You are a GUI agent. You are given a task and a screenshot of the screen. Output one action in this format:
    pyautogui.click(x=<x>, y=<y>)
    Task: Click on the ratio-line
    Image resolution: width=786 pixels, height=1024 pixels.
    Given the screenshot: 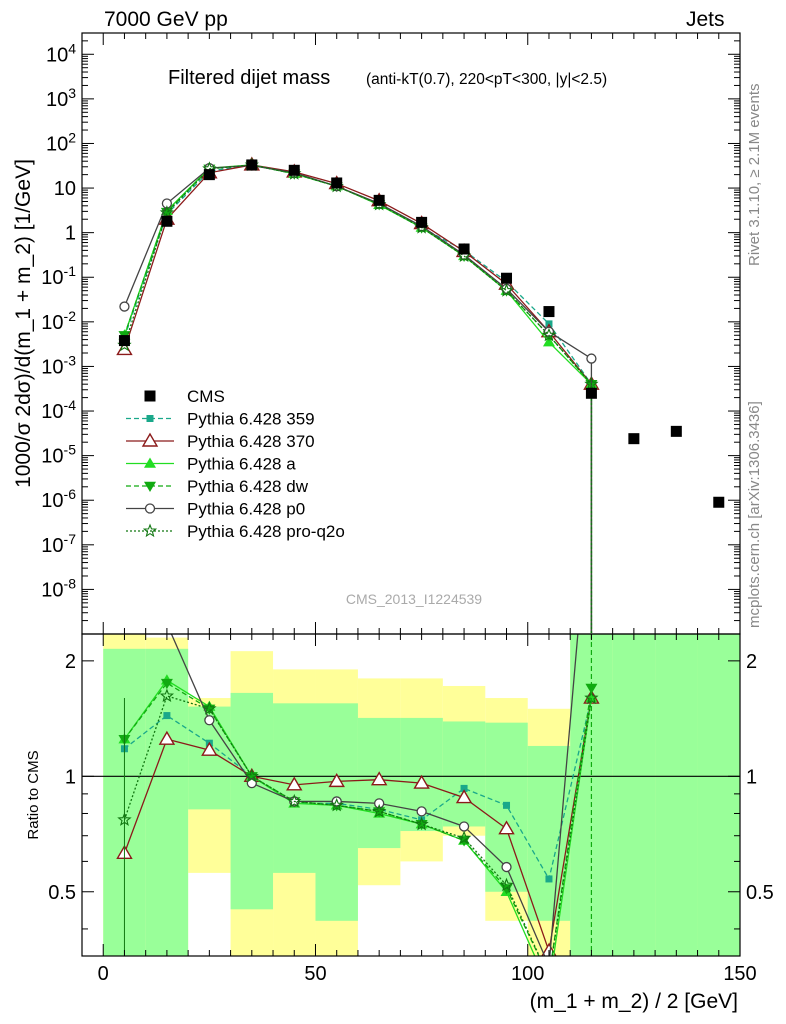 What is the action you would take?
    pyautogui.click(x=358, y=824)
    